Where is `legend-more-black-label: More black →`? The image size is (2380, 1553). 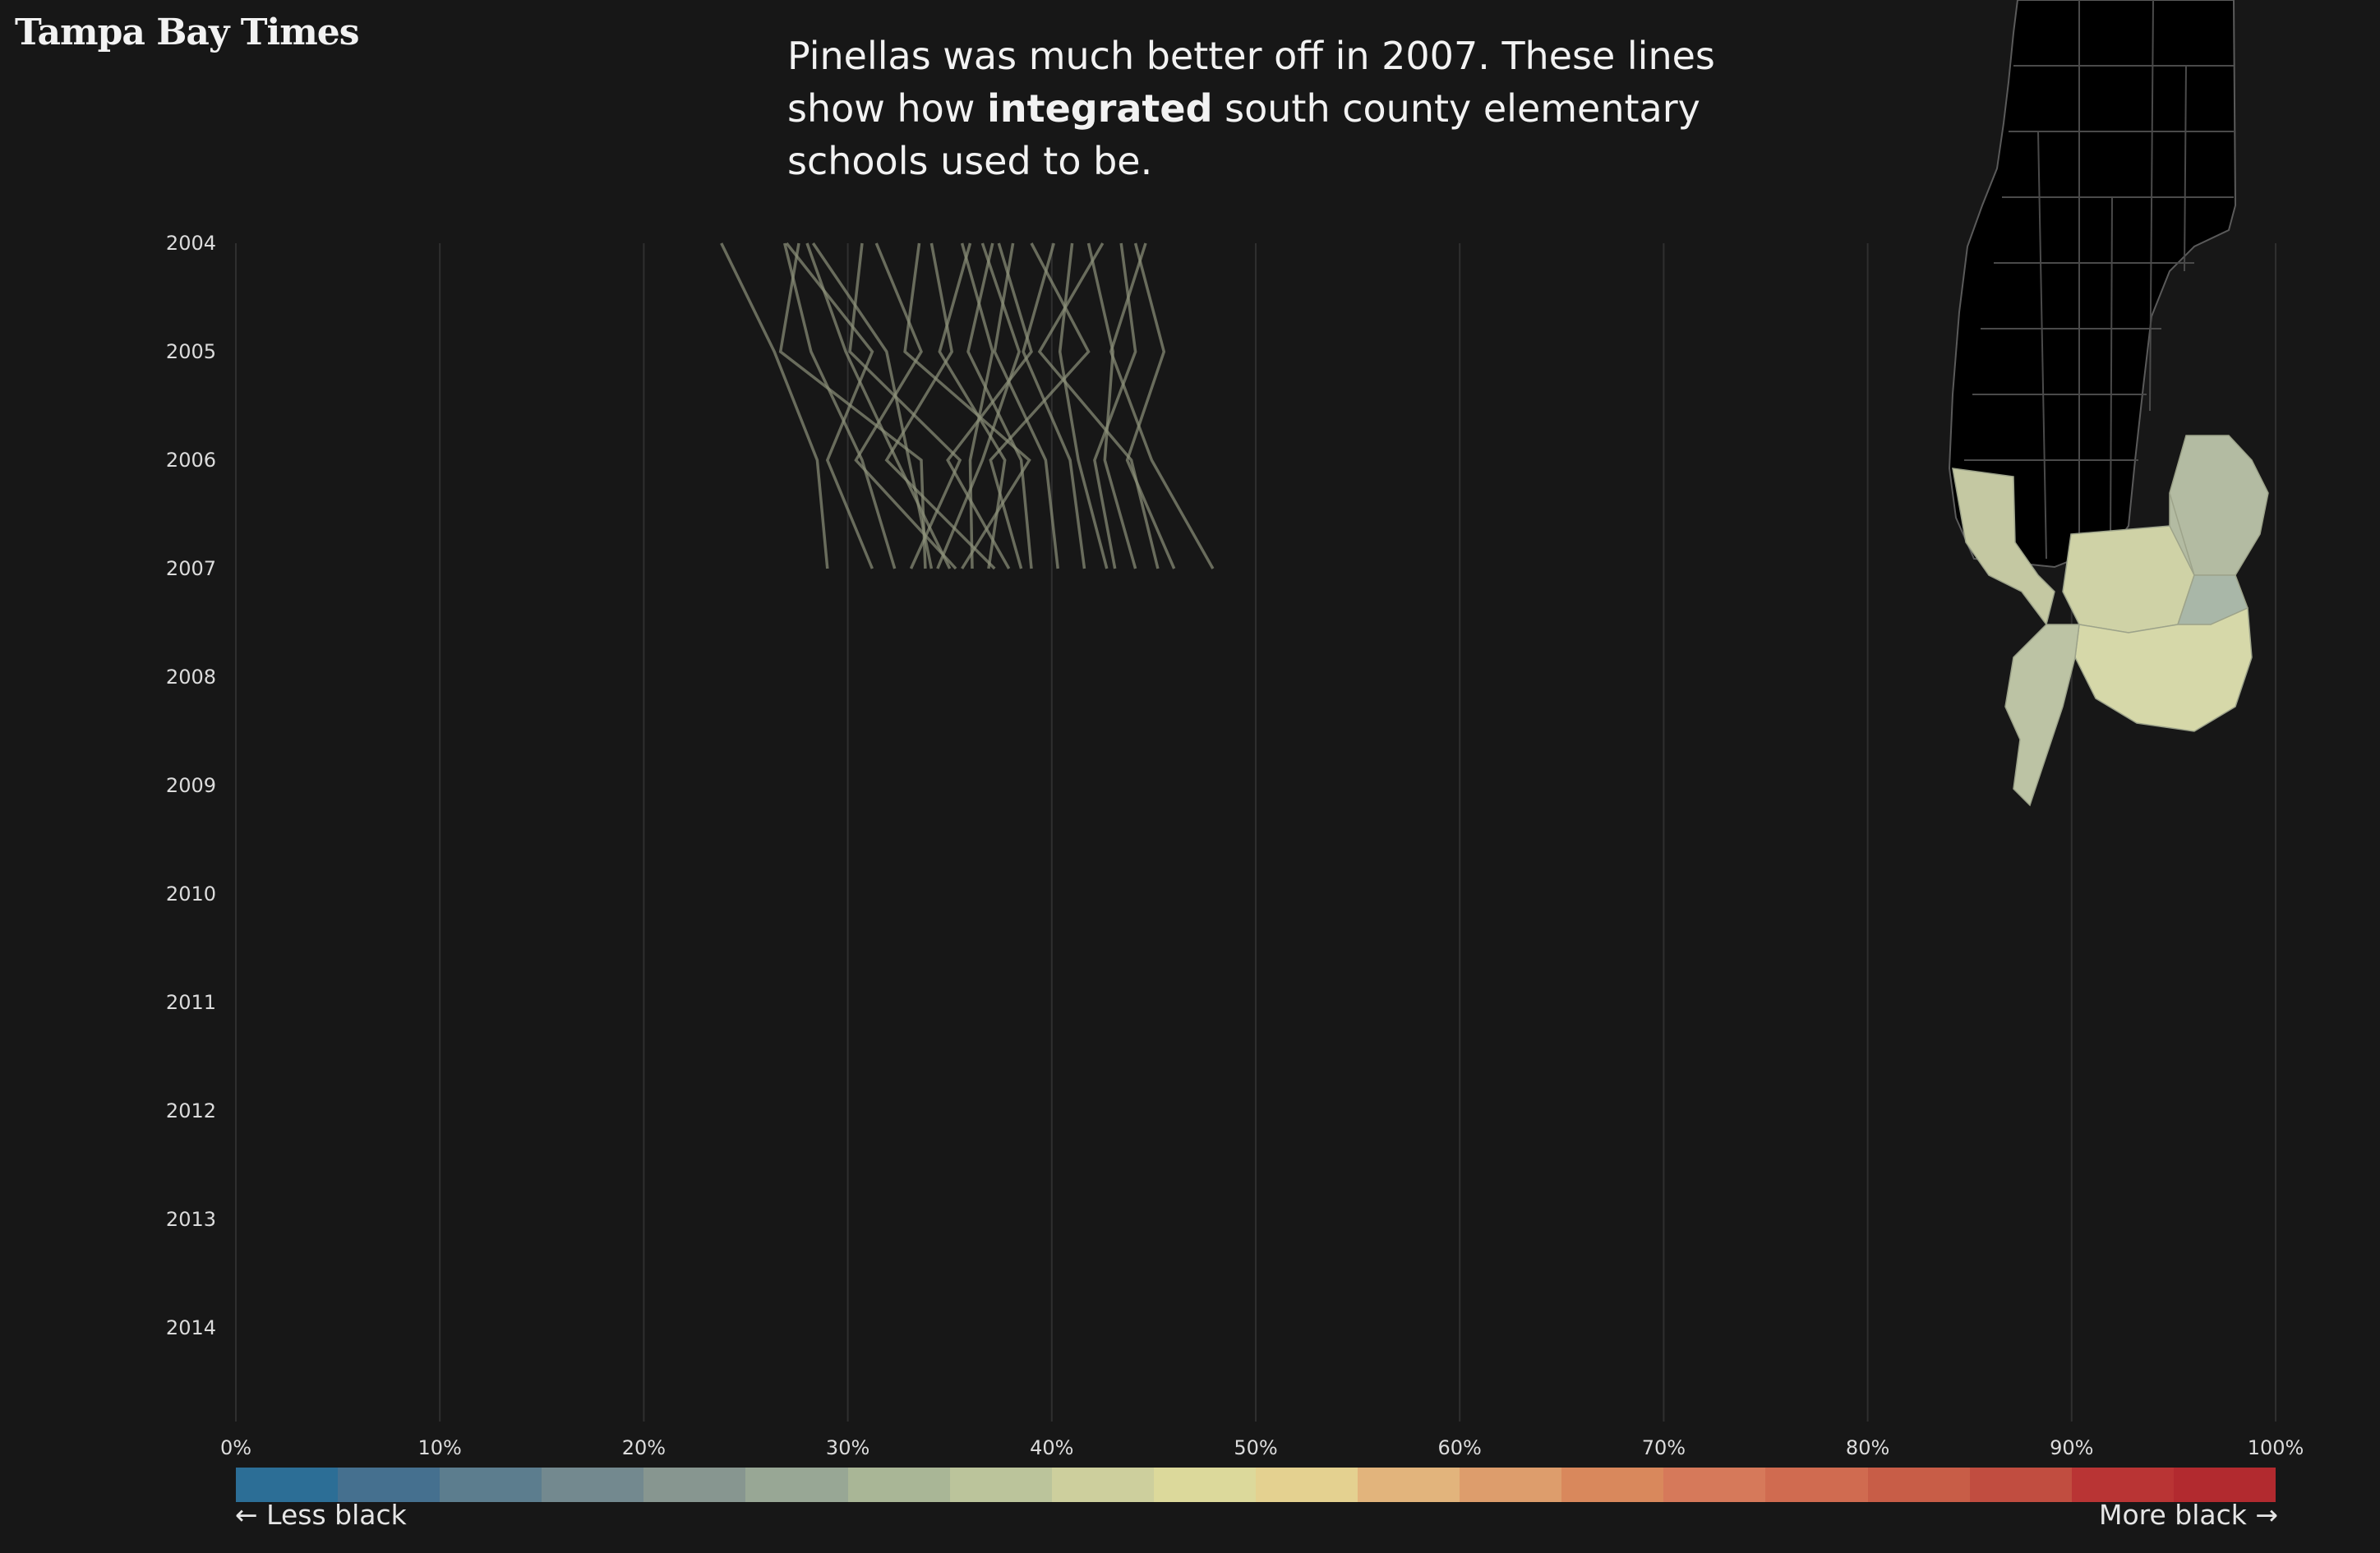
legend-more-black-label: More black → is located at coordinates (2188, 1515).